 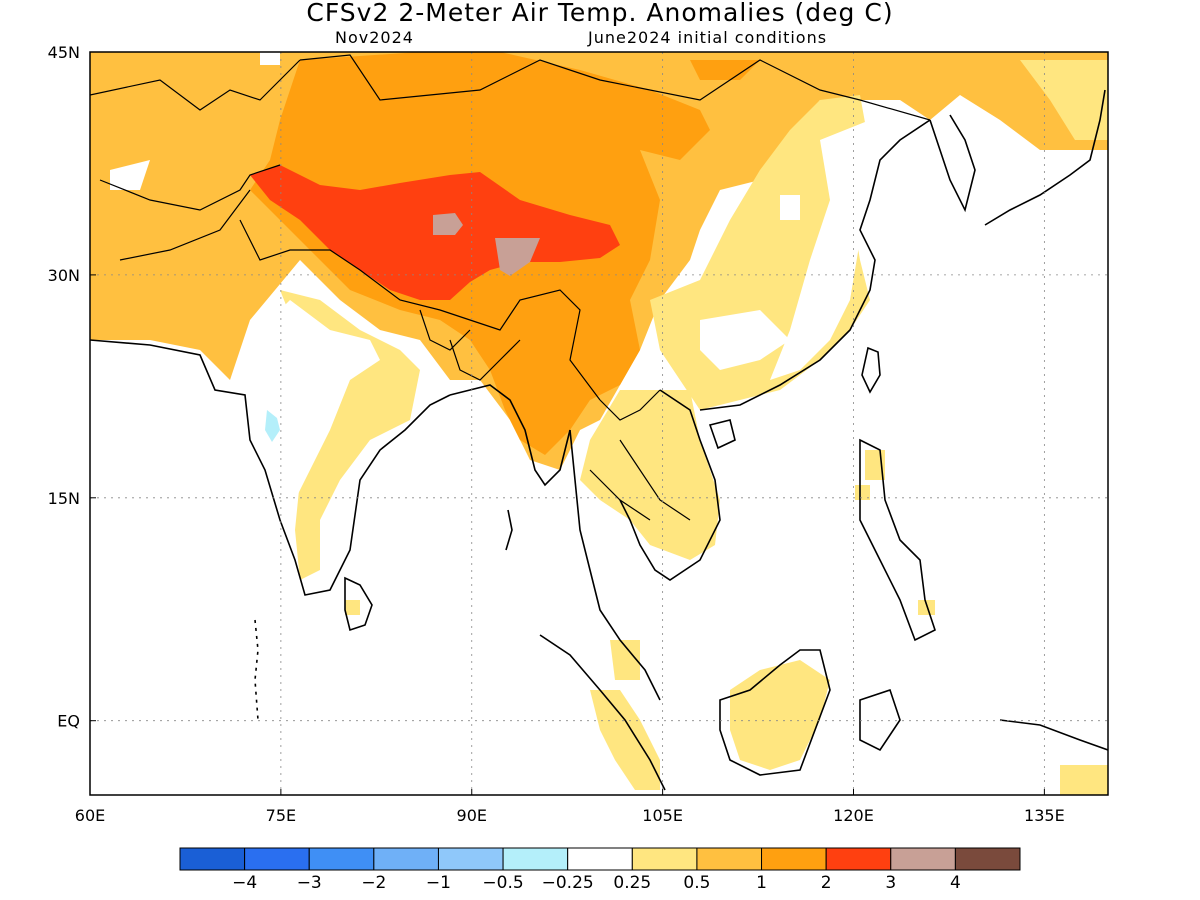 I want to click on anomaly-0.25-0.5-india, so click(x=350, y=435).